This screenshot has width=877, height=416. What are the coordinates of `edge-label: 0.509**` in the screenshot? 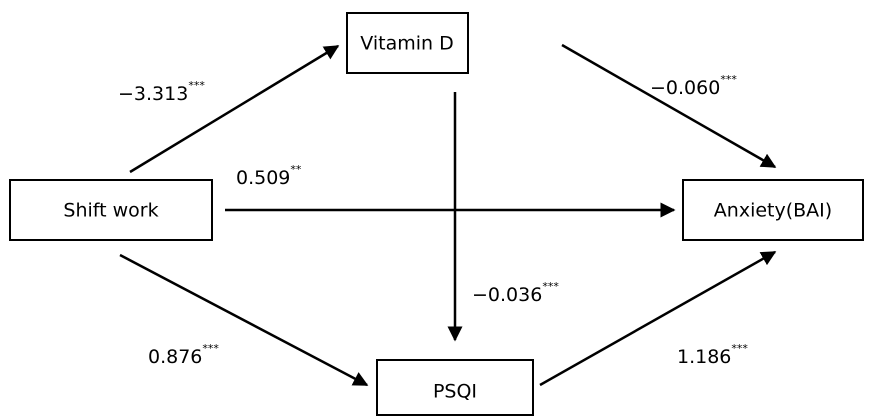 It's located at (269, 176).